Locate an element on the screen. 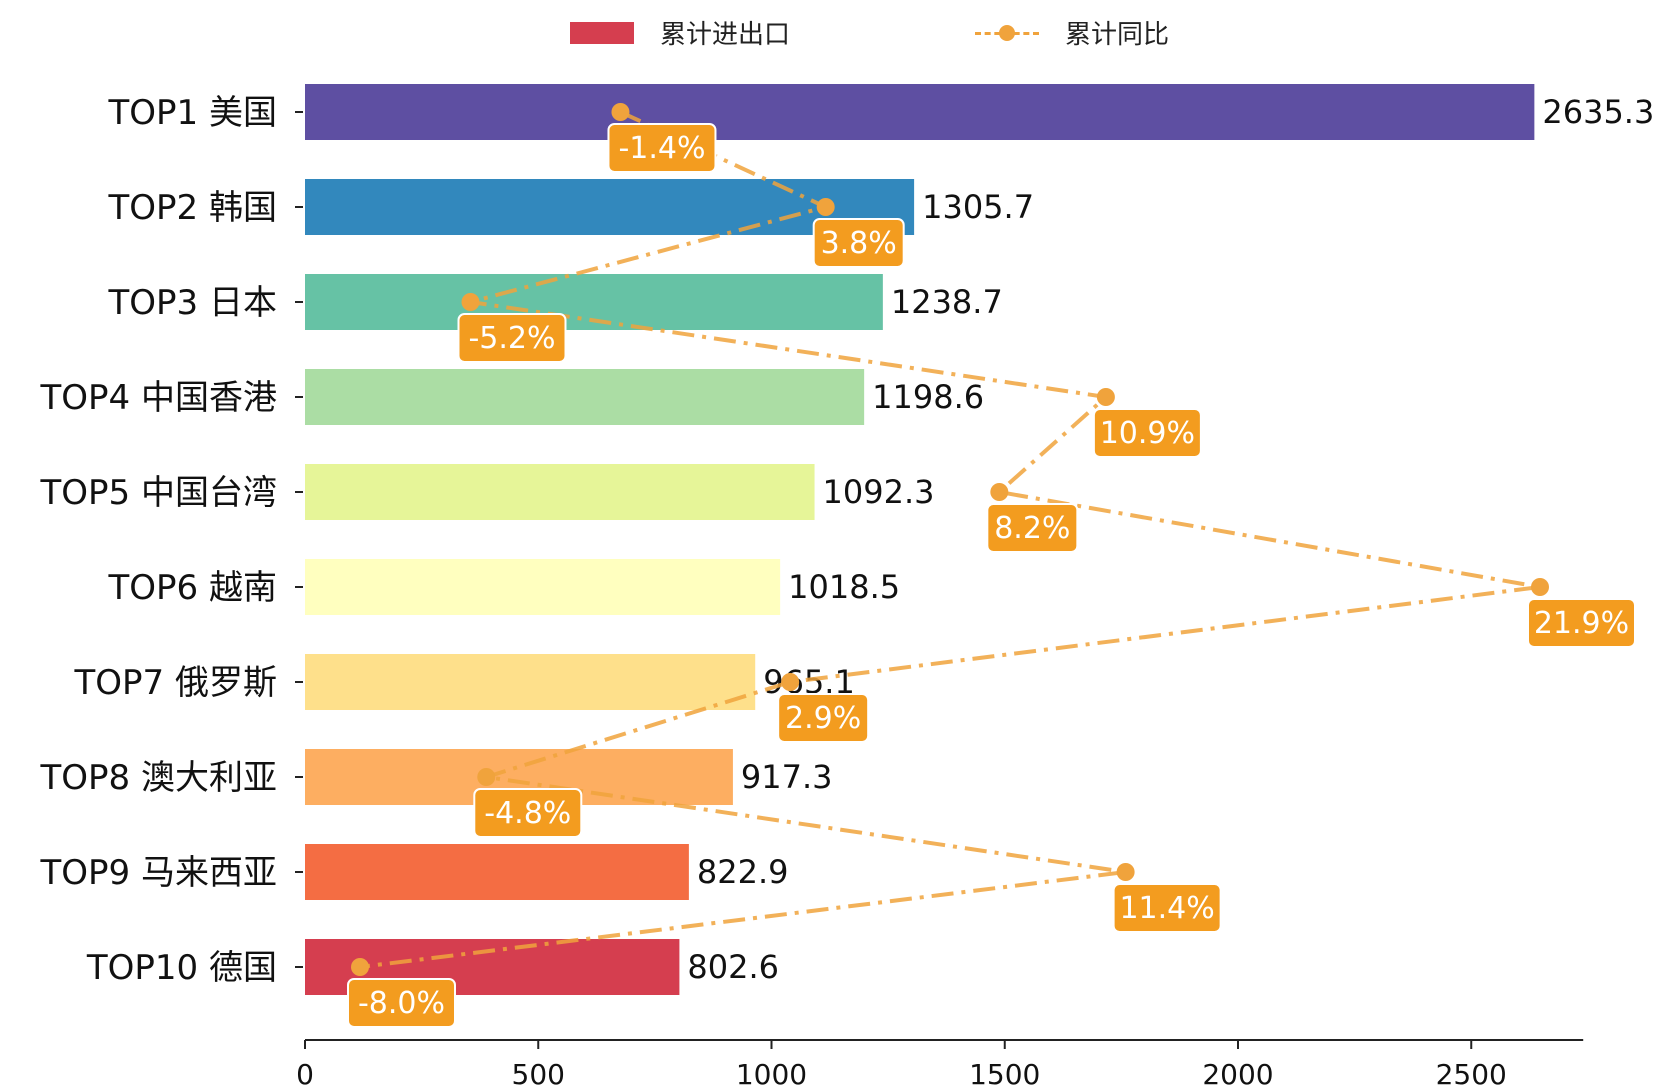 The height and width of the screenshot is (1091, 1666). category-label-9: TOP9 马来西亚 is located at coordinates (158, 873).